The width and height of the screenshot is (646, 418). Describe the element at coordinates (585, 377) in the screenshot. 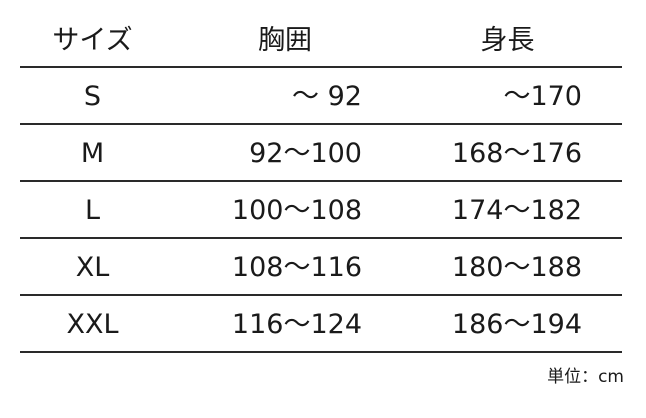

I see `unit-note: 単位：cm` at that location.